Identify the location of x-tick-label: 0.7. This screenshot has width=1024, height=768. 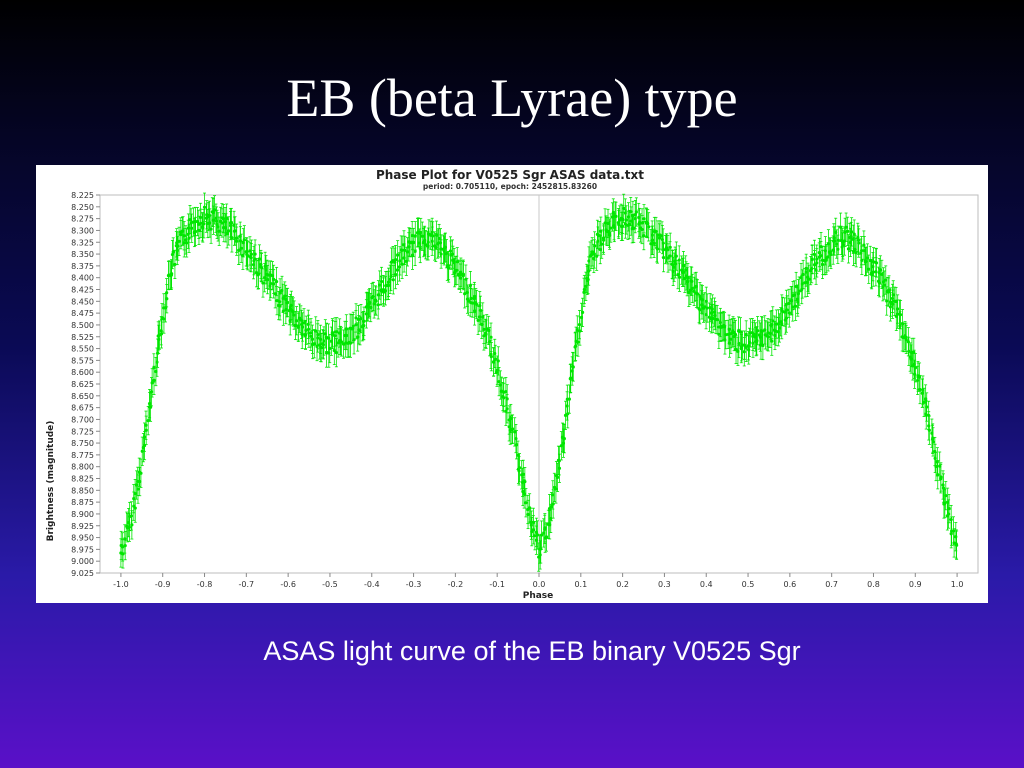
(831, 584).